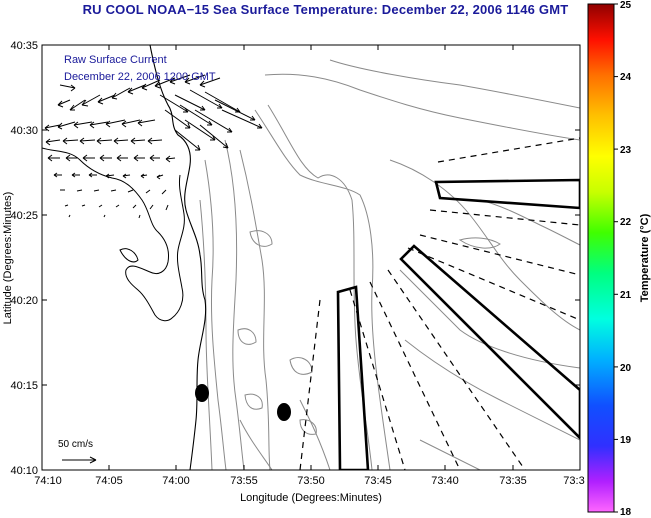  I want to click on x-tick-label: 73:50, so click(311, 481).